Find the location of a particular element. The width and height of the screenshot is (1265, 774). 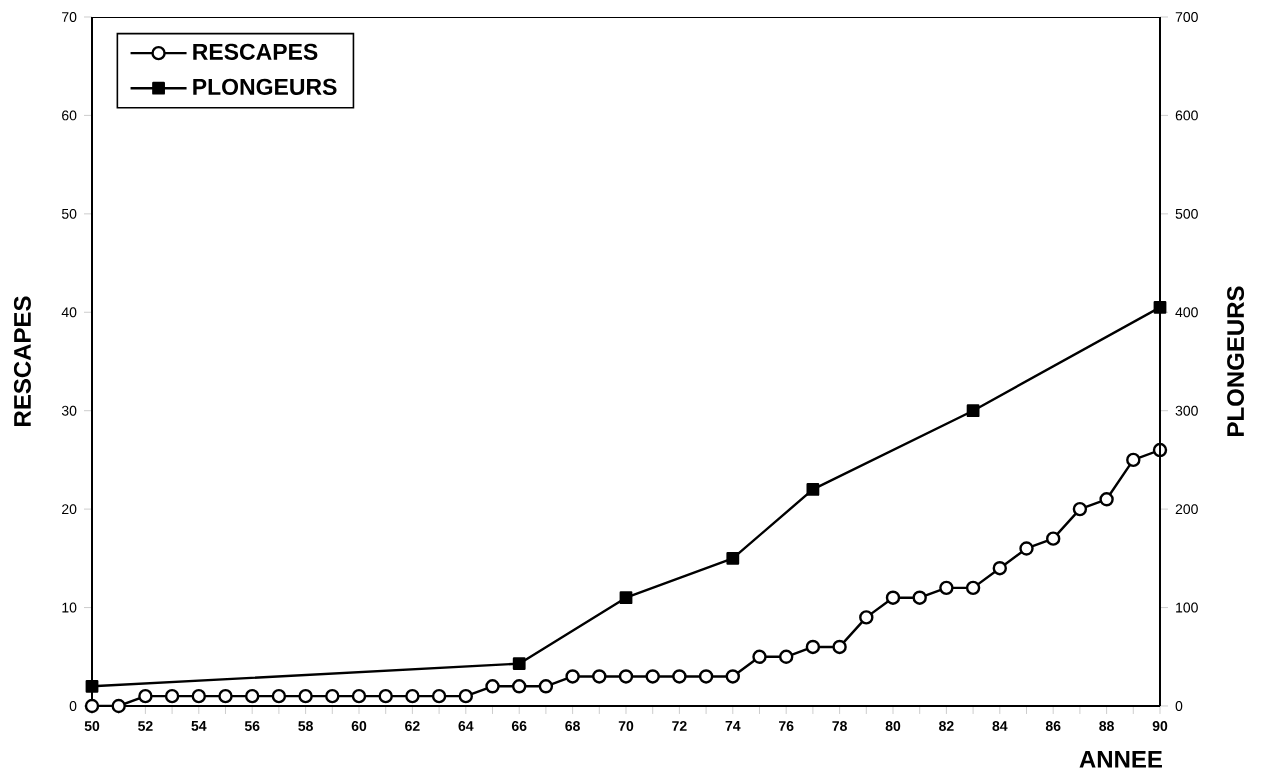

x-tick-label: 60 is located at coordinates (359, 726).